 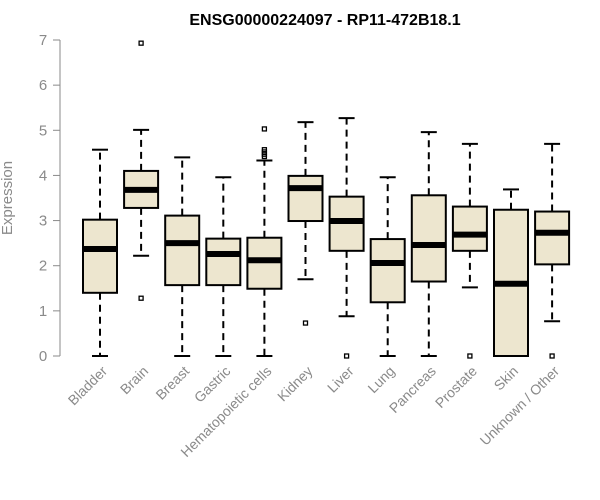 What do you see at coordinates (50, 198) in the screenshot?
I see `y-axis: 0 1 2 3 4 5 6 7` at bounding box center [50, 198].